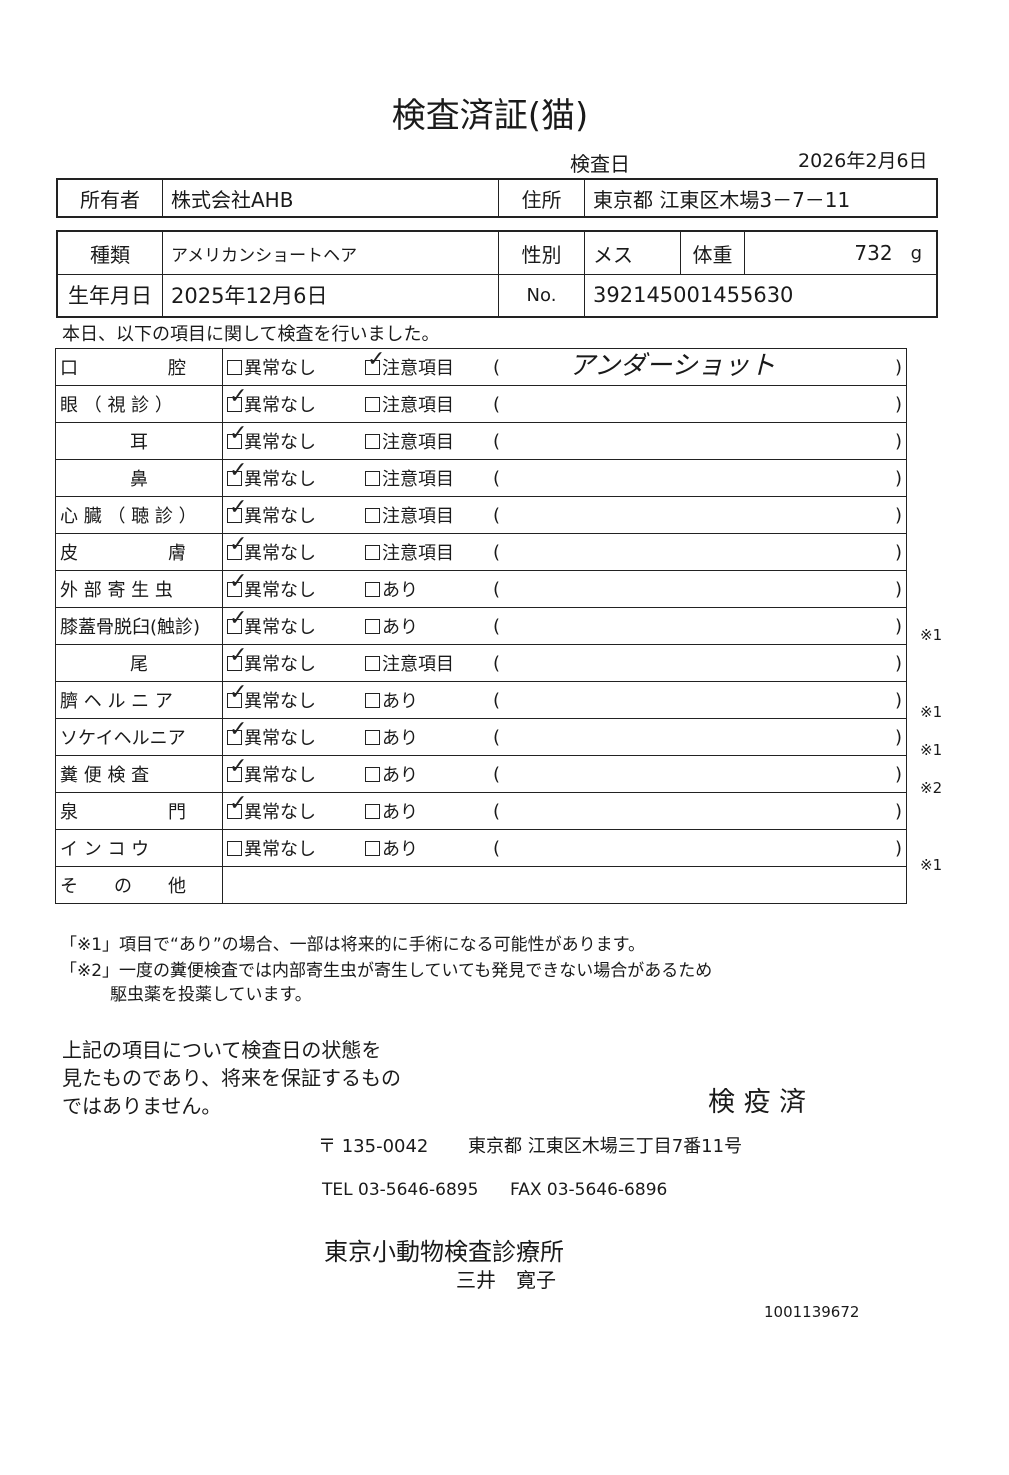  I want to click on exam-item-label: 心 臓 （ 聴 診 ）, so click(139, 515).